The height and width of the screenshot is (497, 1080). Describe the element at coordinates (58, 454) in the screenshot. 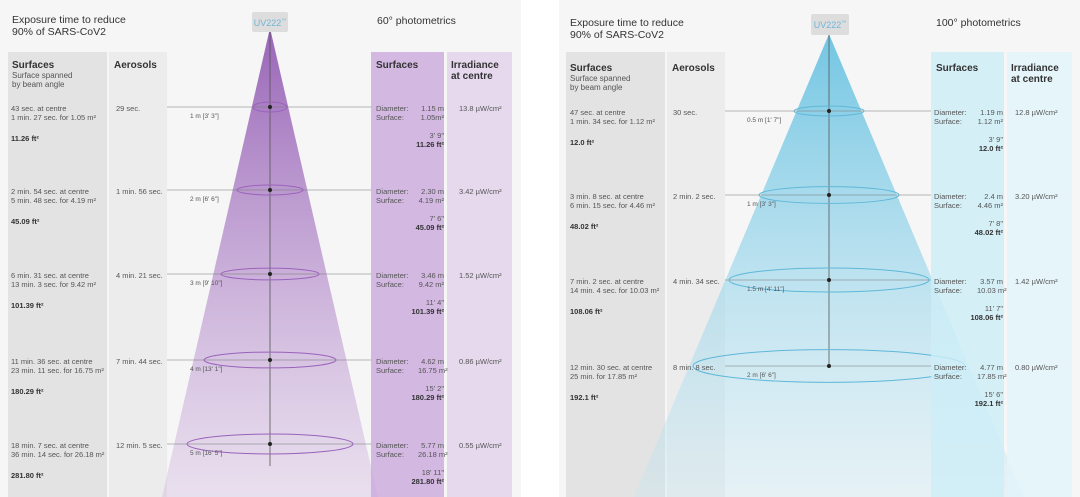

I see `exposure-full-surface-time: 36 min. 14 sec. for 26.18 m²` at that location.